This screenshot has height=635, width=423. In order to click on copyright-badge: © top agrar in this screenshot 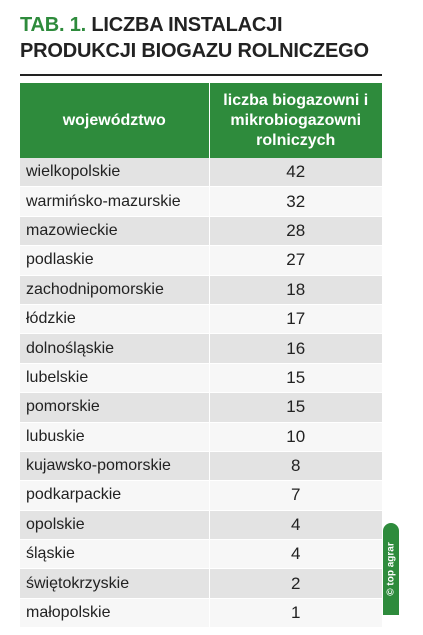, I will do `click(391, 569)`.